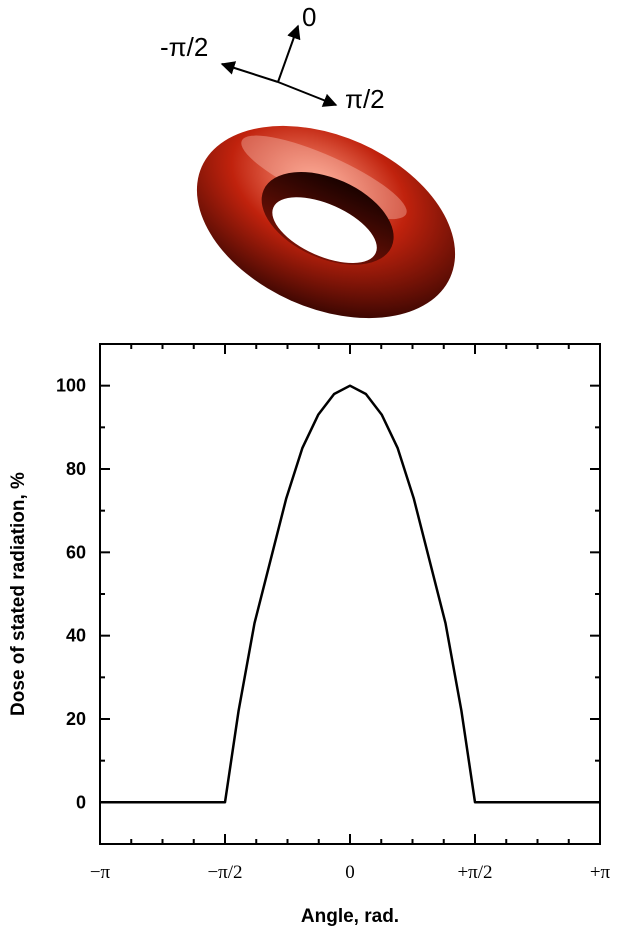 The width and height of the screenshot is (621, 932). I want to click on torus-illustration, so click(326, 222).